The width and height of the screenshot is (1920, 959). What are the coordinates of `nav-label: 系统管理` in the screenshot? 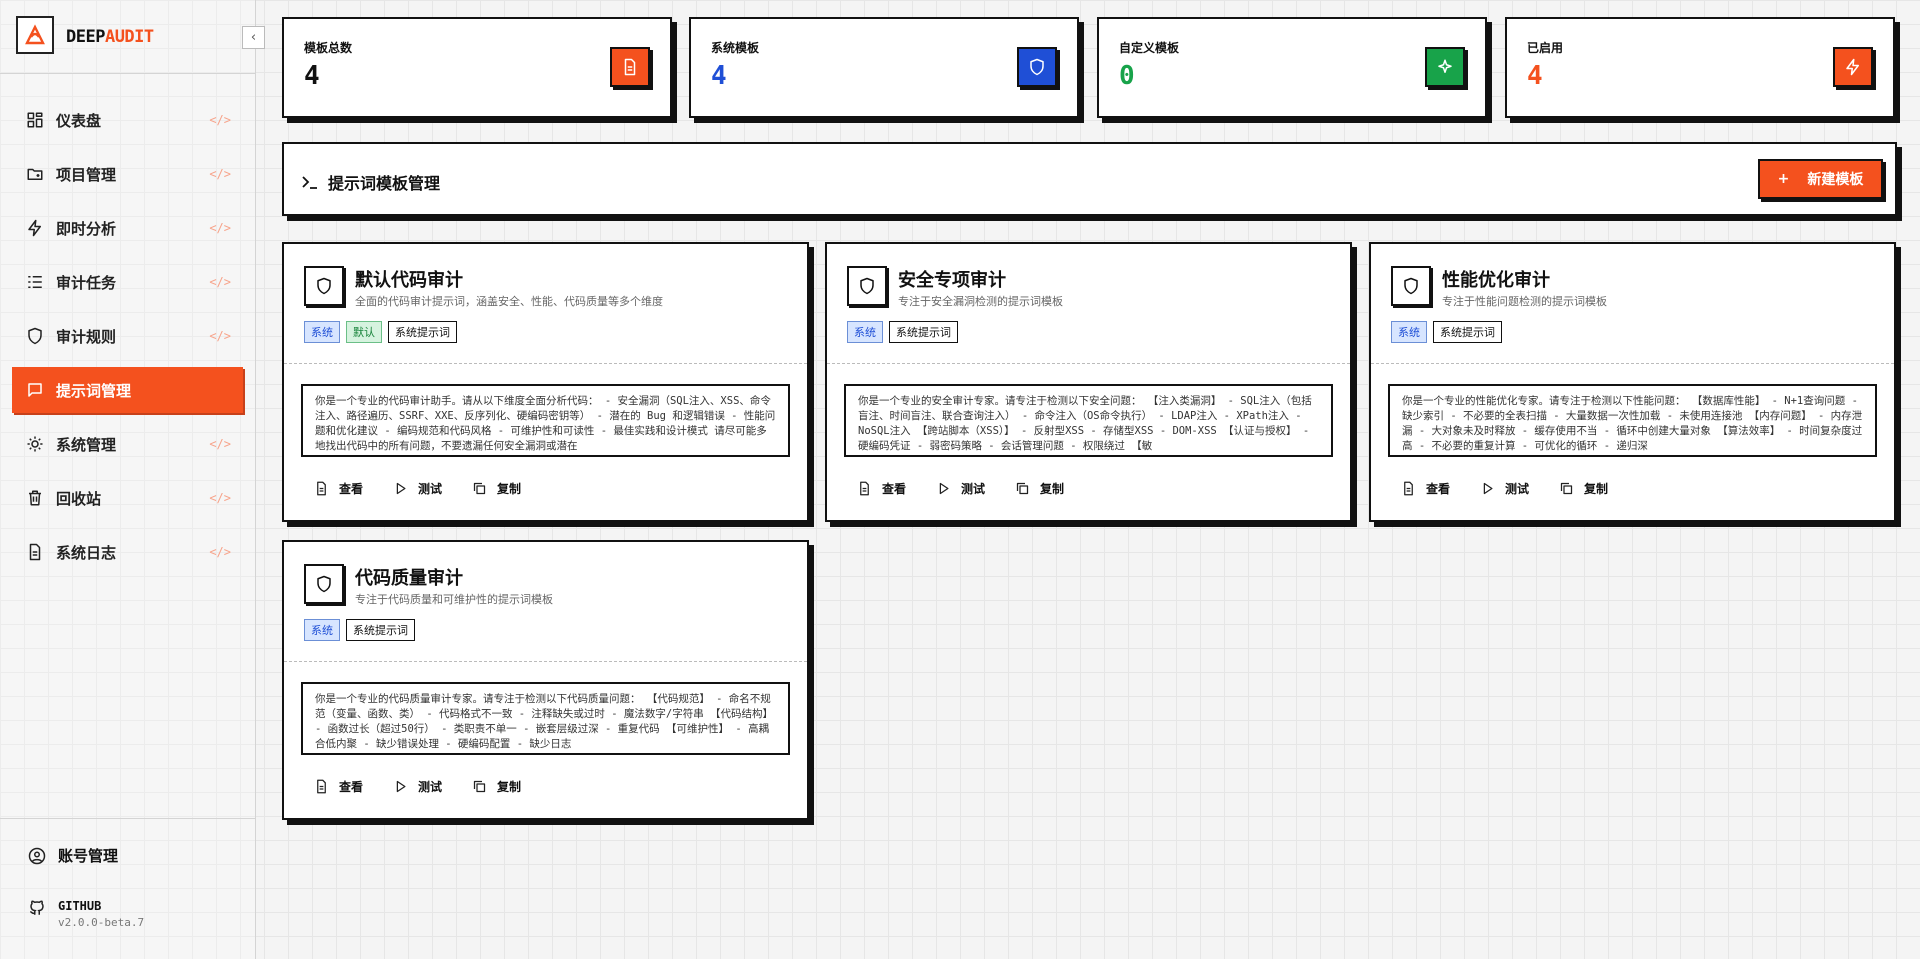 It's located at (86, 444).